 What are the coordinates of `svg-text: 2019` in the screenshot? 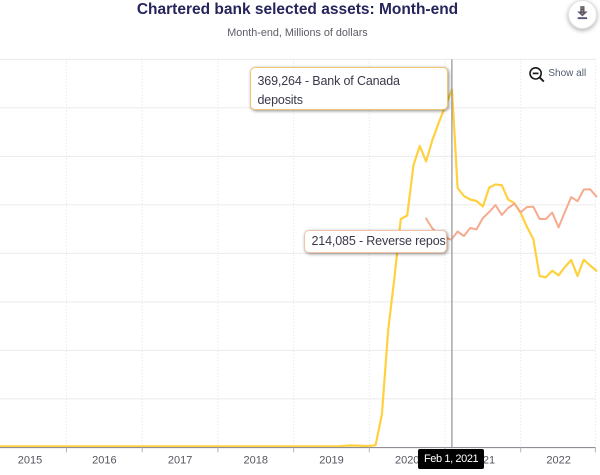 It's located at (331, 461).